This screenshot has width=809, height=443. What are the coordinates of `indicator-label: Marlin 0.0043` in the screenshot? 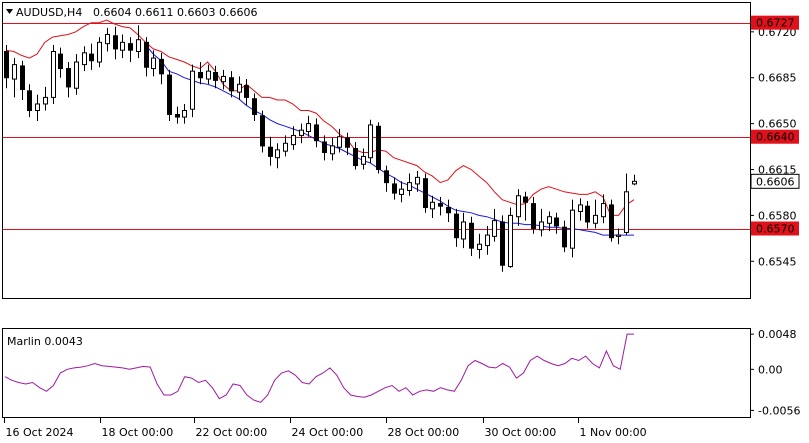 It's located at (45, 341).